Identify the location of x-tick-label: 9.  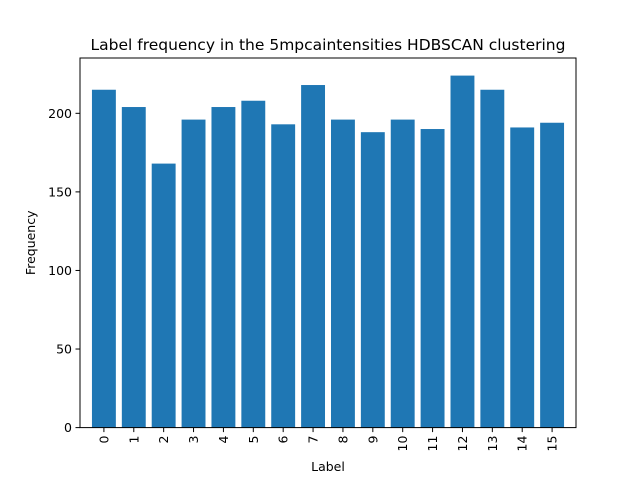
(372, 440).